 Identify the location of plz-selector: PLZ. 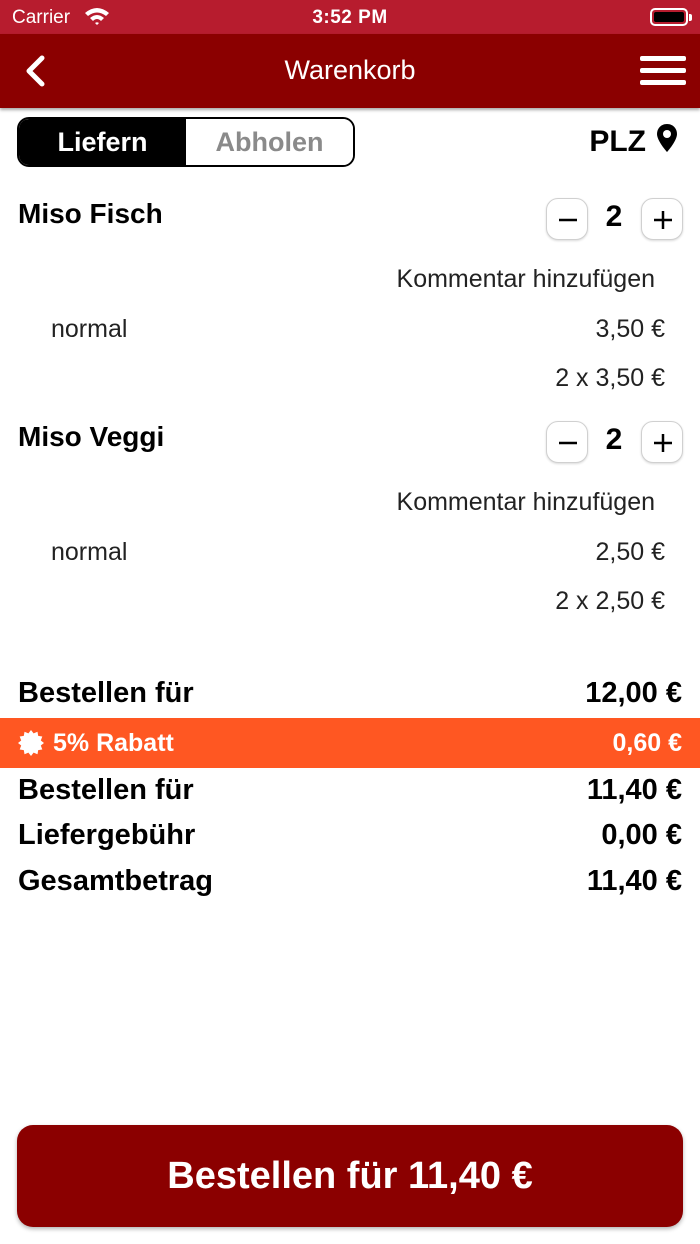
(633, 142).